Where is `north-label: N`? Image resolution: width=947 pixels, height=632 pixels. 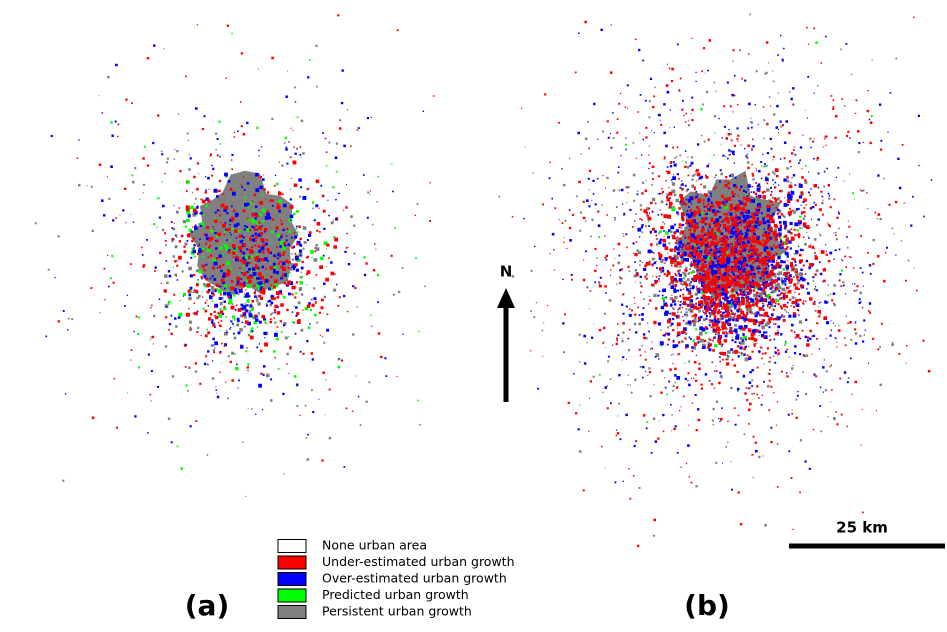 north-label: N is located at coordinates (506, 272).